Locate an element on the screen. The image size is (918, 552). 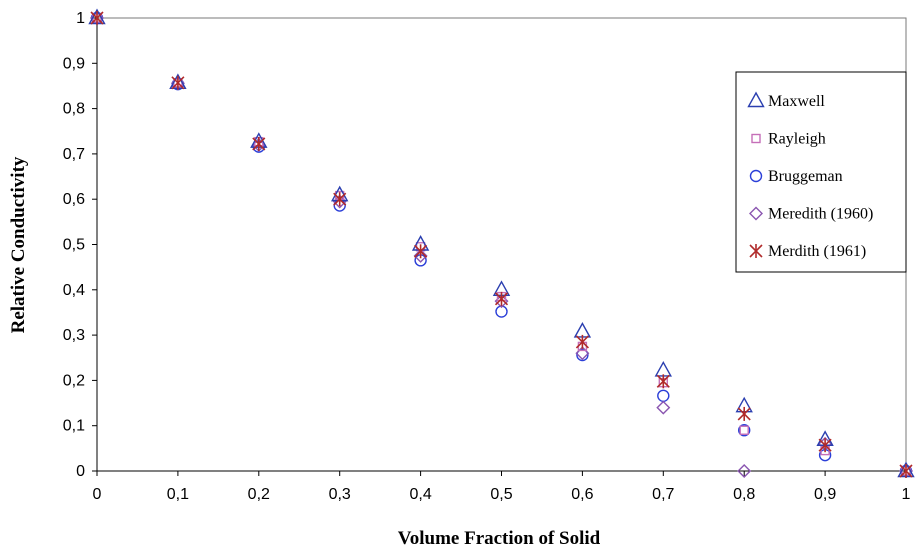
y-tick-label: 0,3 is located at coordinates (74, 335).